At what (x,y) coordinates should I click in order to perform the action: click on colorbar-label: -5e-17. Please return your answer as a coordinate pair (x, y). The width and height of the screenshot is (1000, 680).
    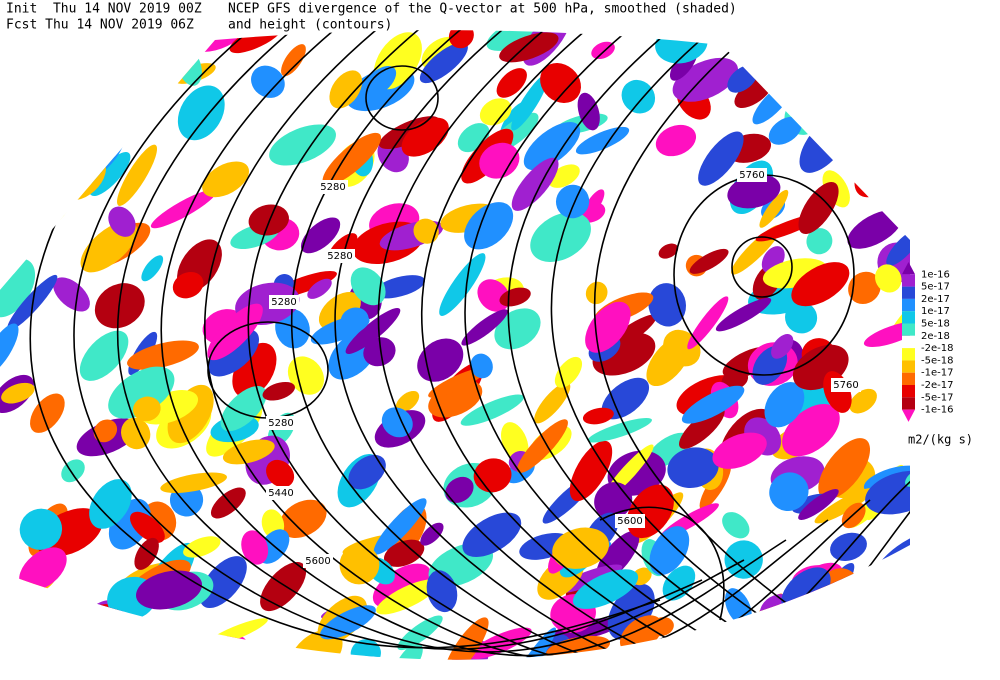
    Looking at the image, I should click on (937, 397).